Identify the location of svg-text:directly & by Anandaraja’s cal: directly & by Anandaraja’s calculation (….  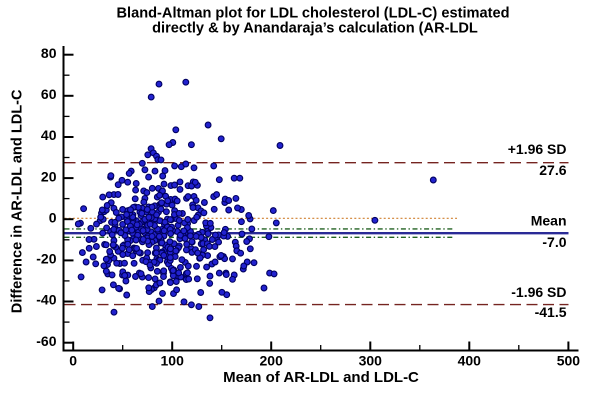
(315, 29).